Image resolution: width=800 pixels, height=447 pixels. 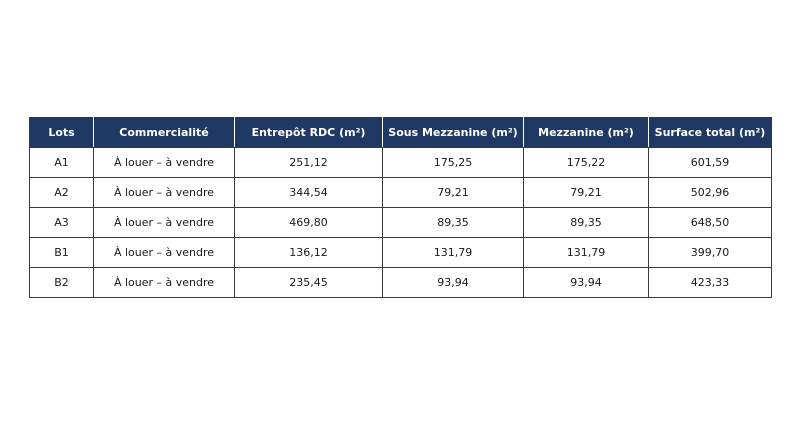 I want to click on cell-entrepot-rdc: 136,12, so click(x=308, y=252).